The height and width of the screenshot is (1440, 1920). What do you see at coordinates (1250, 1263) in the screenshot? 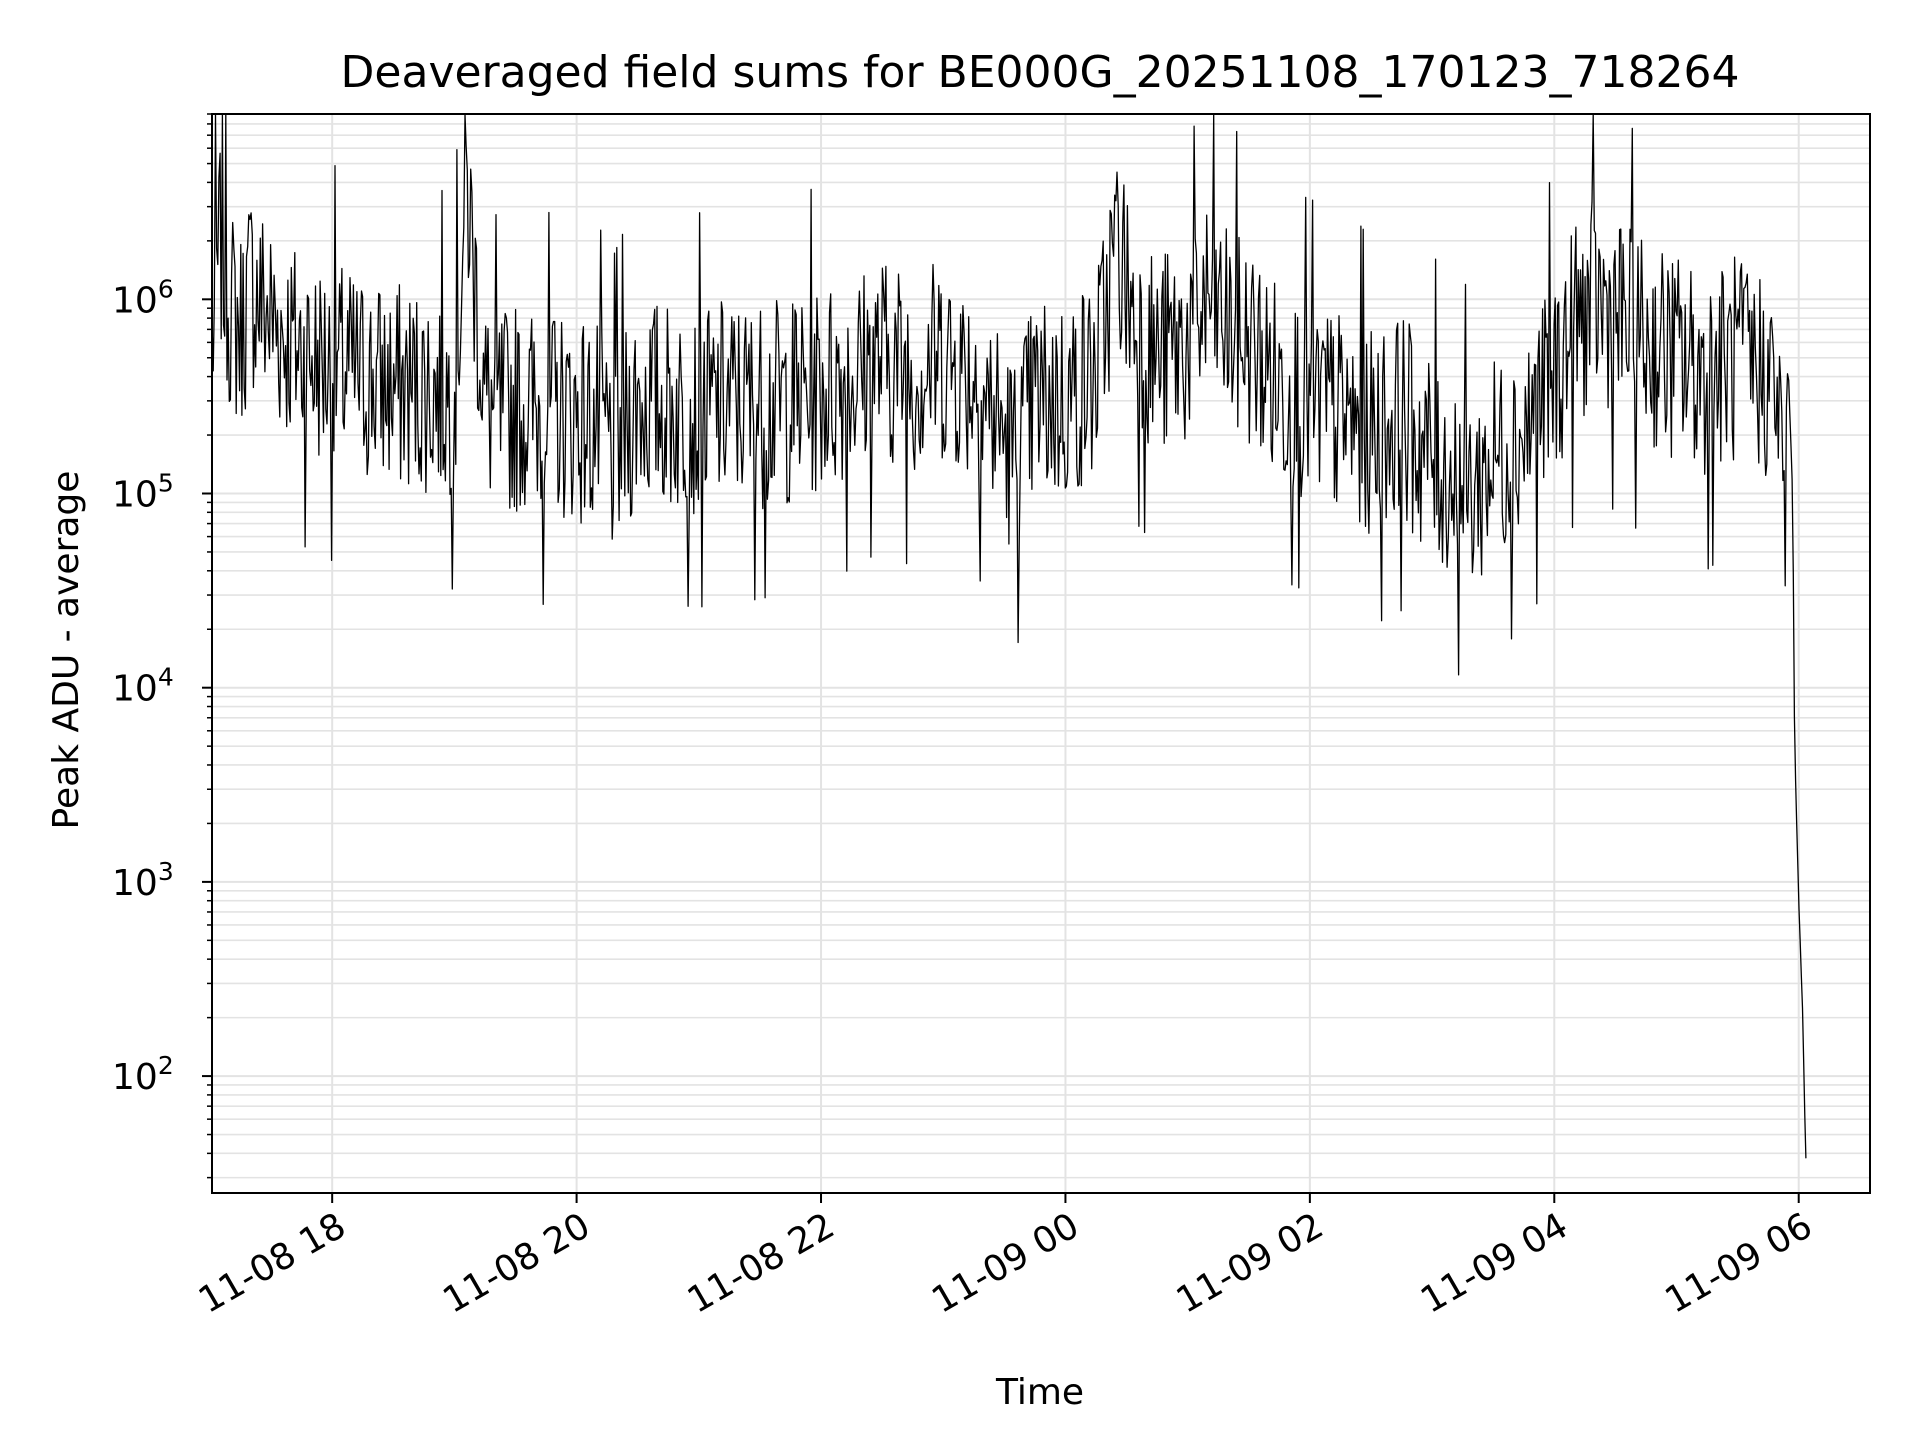
I see `x-tick-label: 11-09 02` at bounding box center [1250, 1263].